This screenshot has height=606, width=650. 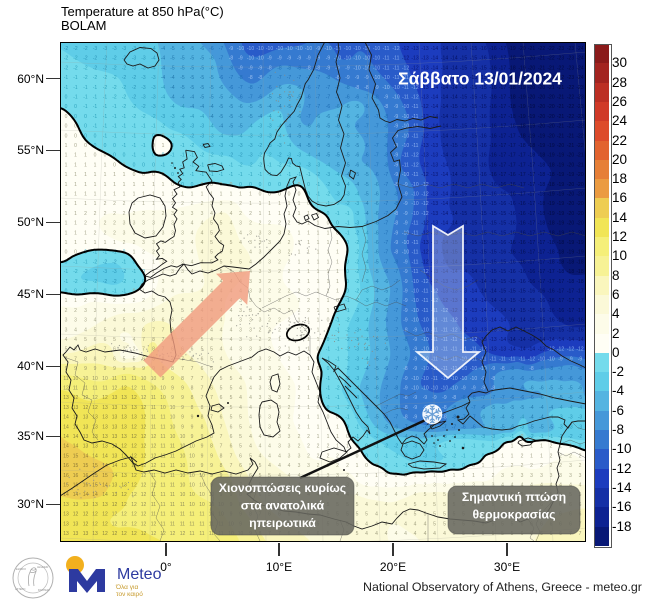 I want to click on svg-text: -4, so click(x=269, y=107).